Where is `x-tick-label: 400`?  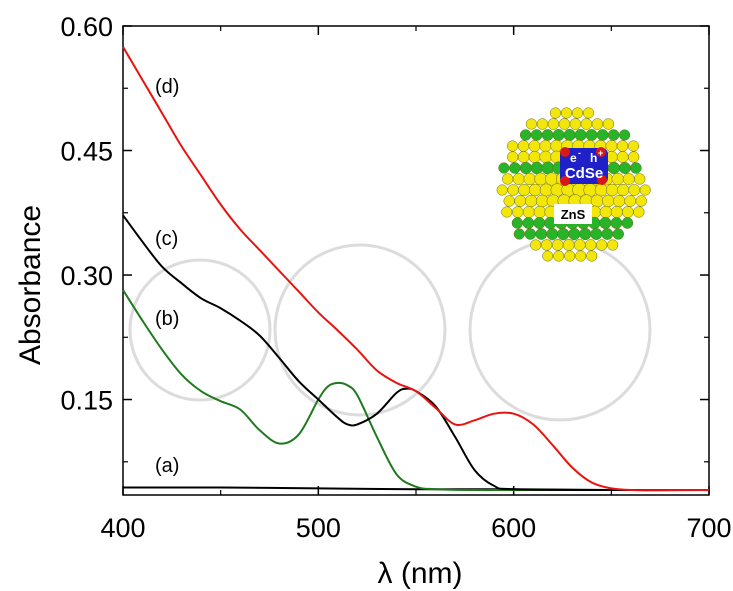 x-tick-label: 400 is located at coordinates (122, 528).